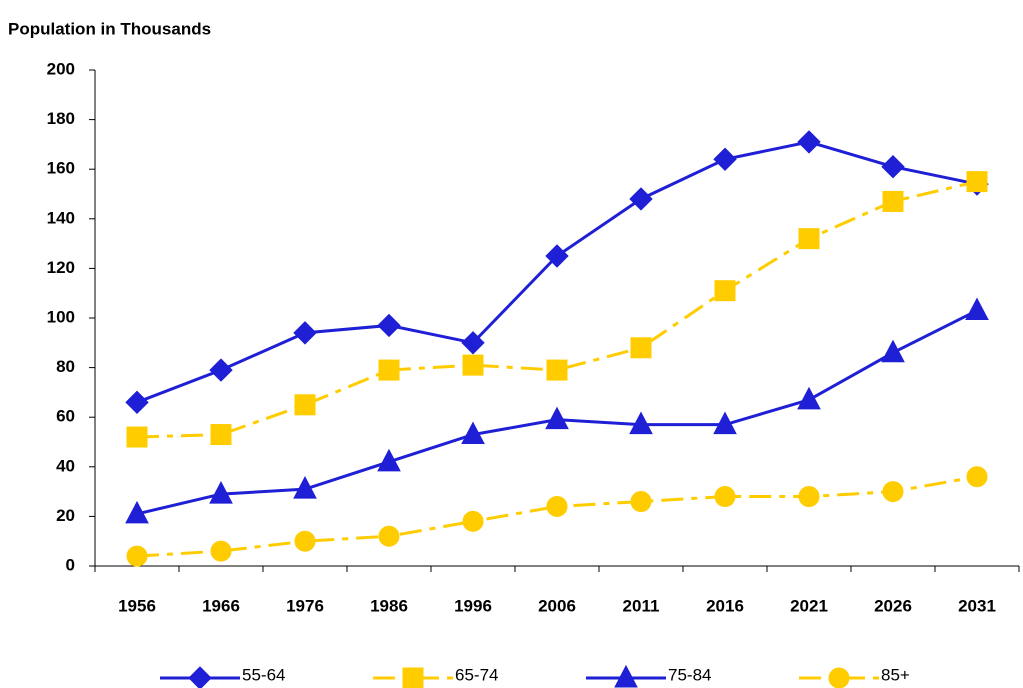  Describe the element at coordinates (65, 515) in the screenshot. I see `y-tick-label: 20` at that location.